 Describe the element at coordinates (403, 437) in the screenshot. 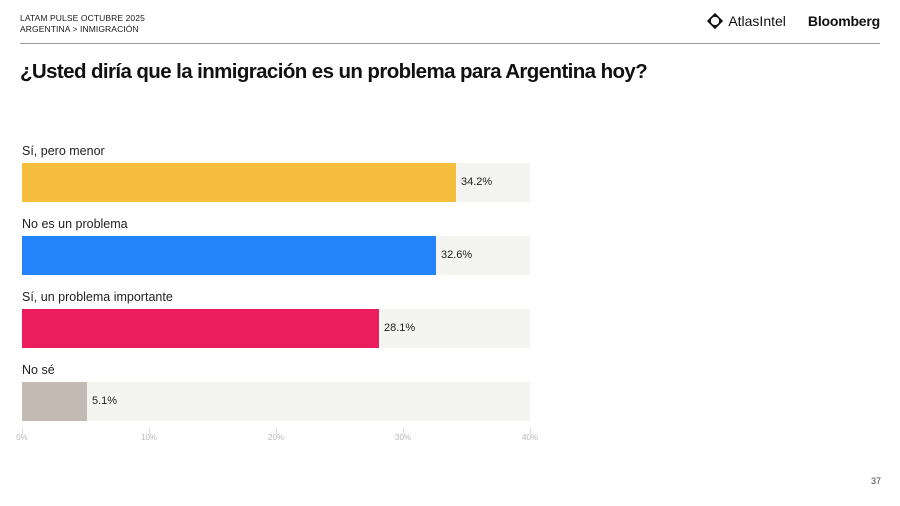

I see `x-tick-label: 30%` at that location.